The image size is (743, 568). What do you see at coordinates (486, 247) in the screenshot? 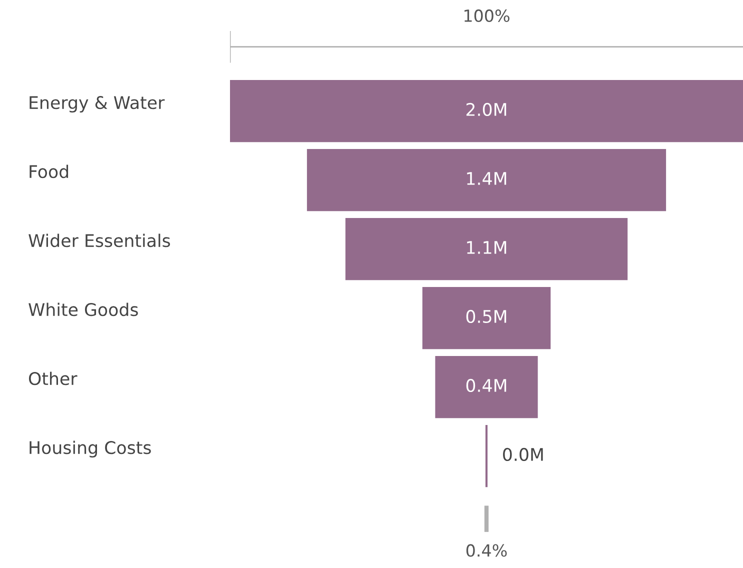
I see `data-label: 1.1M` at bounding box center [486, 247].